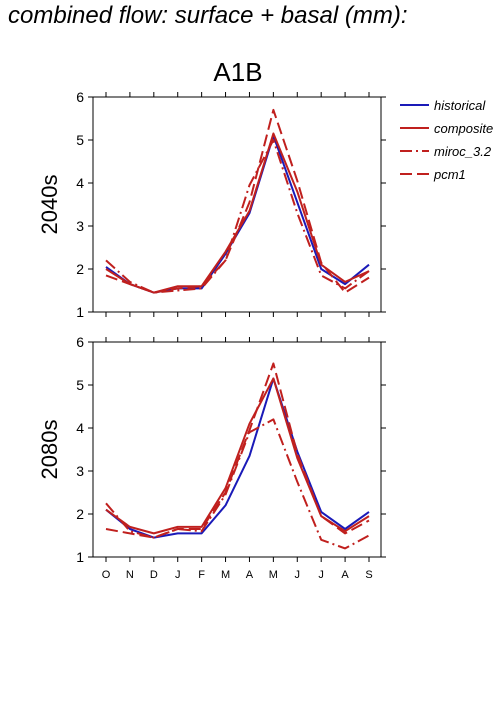 Image resolution: width=501 pixels, height=709 pixels. Describe the element at coordinates (208, 15) in the screenshot. I see `page-title: combined flow: surface + basal (mm):` at that location.